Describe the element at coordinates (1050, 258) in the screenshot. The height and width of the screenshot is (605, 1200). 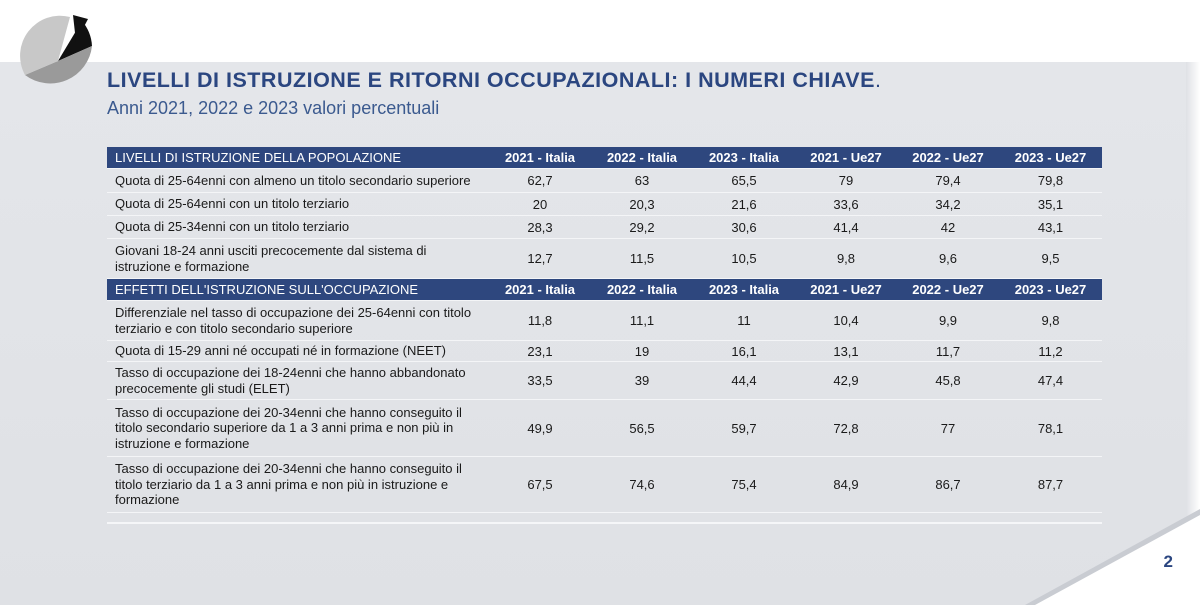
I see `cell-value: 9,5` at that location.